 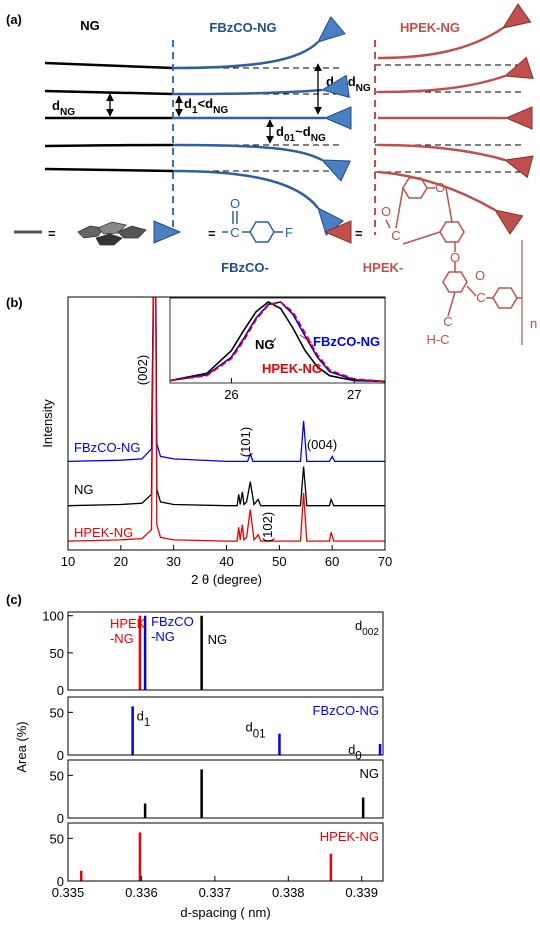 What do you see at coordinates (346, 710) in the screenshot?
I see `corner-label-part: FBzCO-NG` at bounding box center [346, 710].